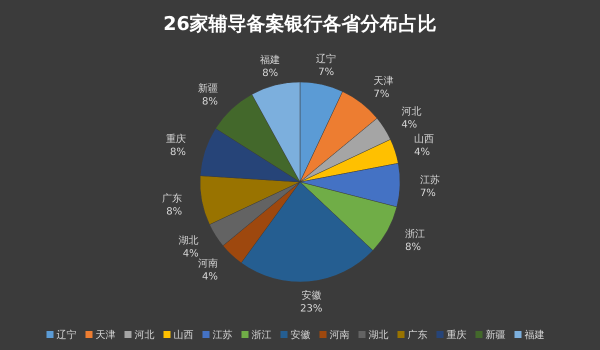 Image resolution: width=600 pixels, height=350 pixels. I want to click on slice-label: 广东, so click(172, 198).